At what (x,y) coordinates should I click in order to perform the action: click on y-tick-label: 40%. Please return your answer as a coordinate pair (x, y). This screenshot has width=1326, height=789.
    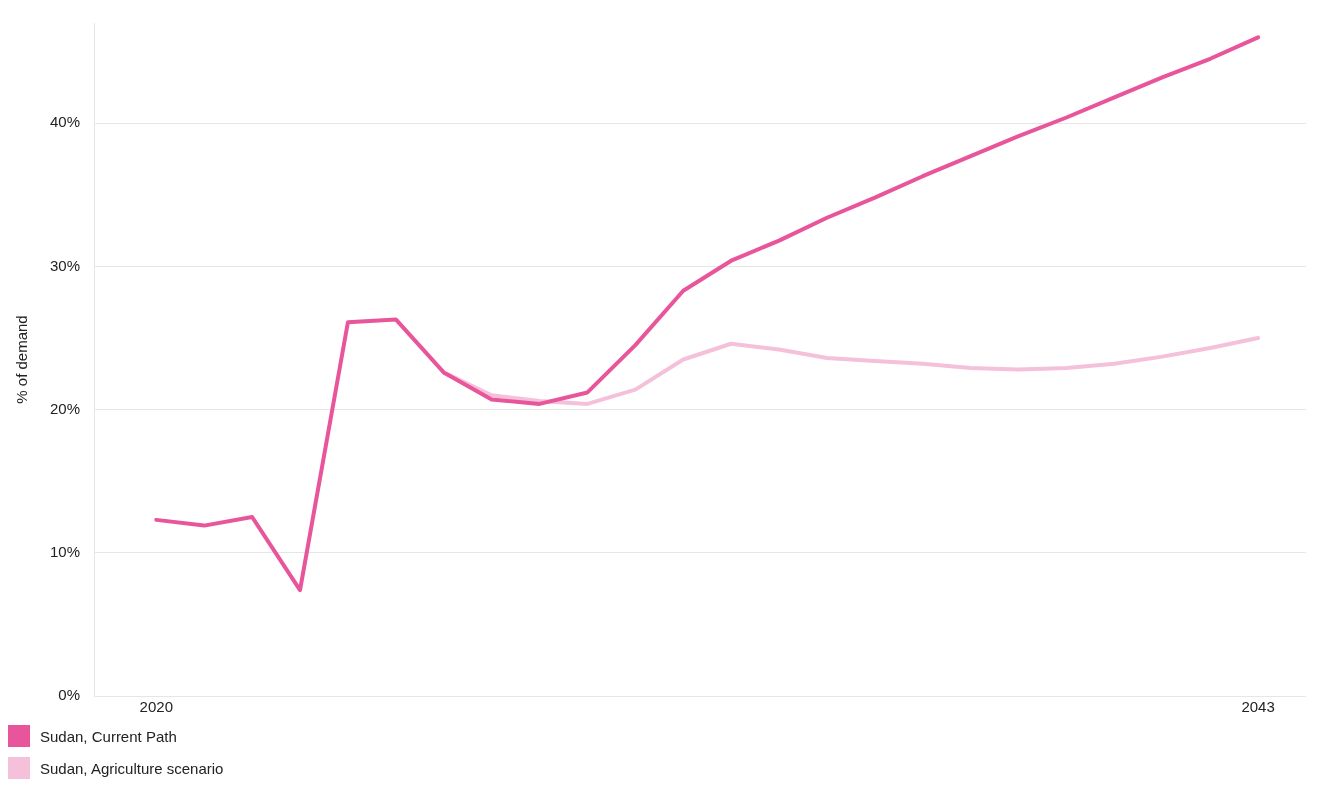
    Looking at the image, I should click on (65, 122).